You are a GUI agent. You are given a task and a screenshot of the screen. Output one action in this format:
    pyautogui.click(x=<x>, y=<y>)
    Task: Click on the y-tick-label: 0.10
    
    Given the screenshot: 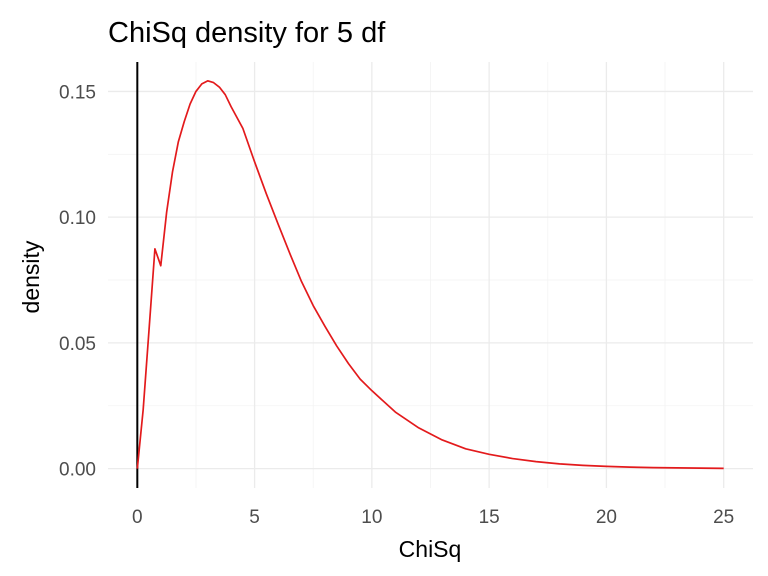 What is the action you would take?
    pyautogui.click(x=77, y=218)
    